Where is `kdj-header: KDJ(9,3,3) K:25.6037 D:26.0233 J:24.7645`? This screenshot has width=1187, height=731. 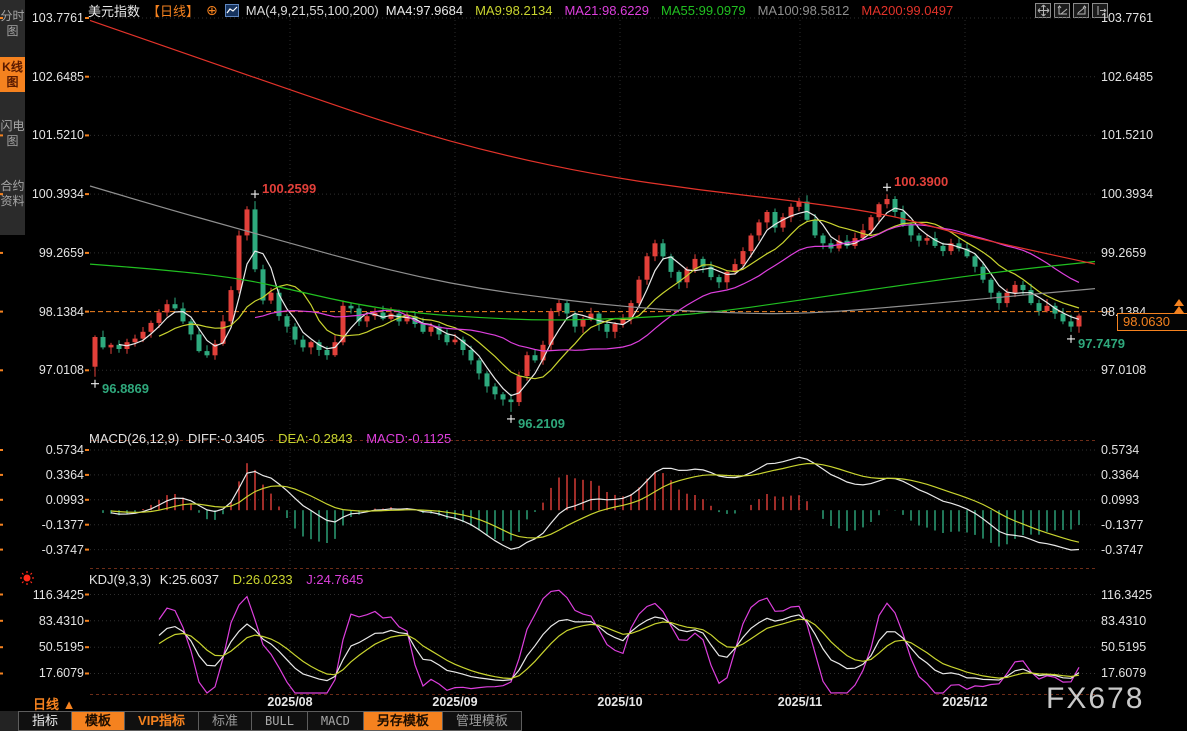 kdj-header: KDJ(9,3,3) K:25.6037 D:26.0233 J:24.7645 is located at coordinates (226, 579).